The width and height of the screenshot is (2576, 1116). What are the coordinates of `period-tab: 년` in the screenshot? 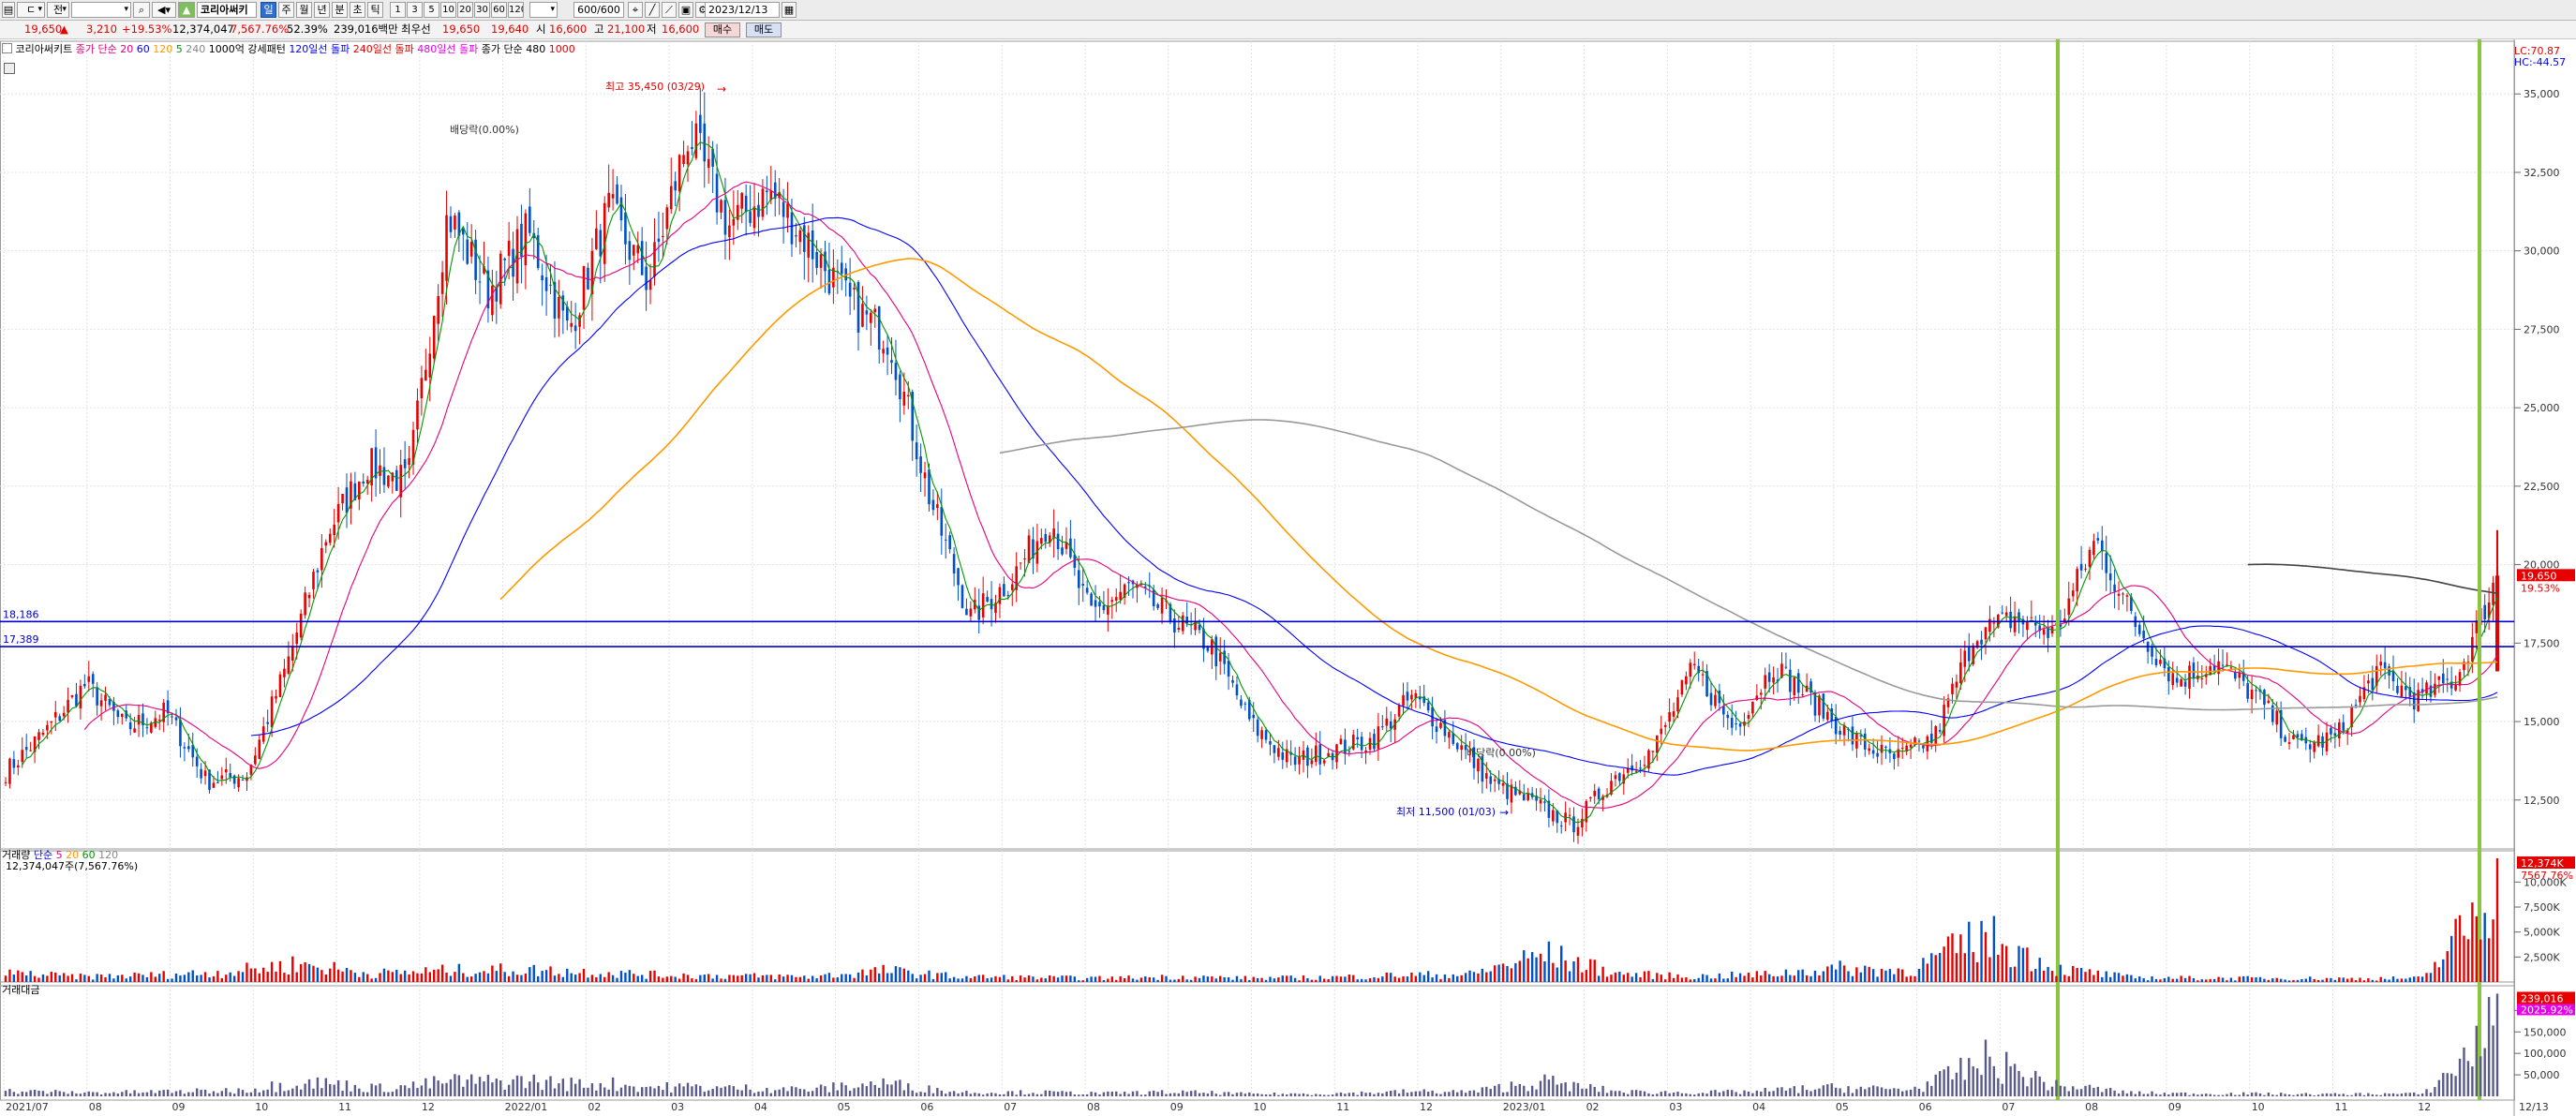 It's located at (322, 10).